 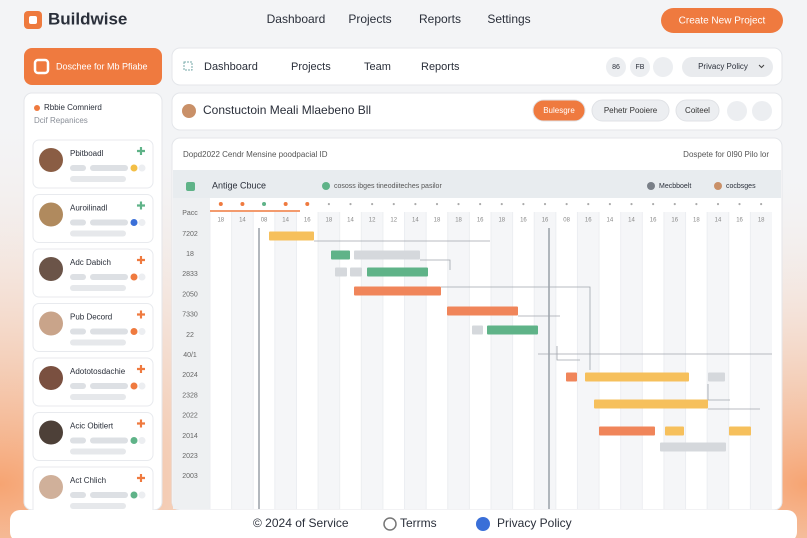 I want to click on gantt-toolbar, so click(x=477, y=184).